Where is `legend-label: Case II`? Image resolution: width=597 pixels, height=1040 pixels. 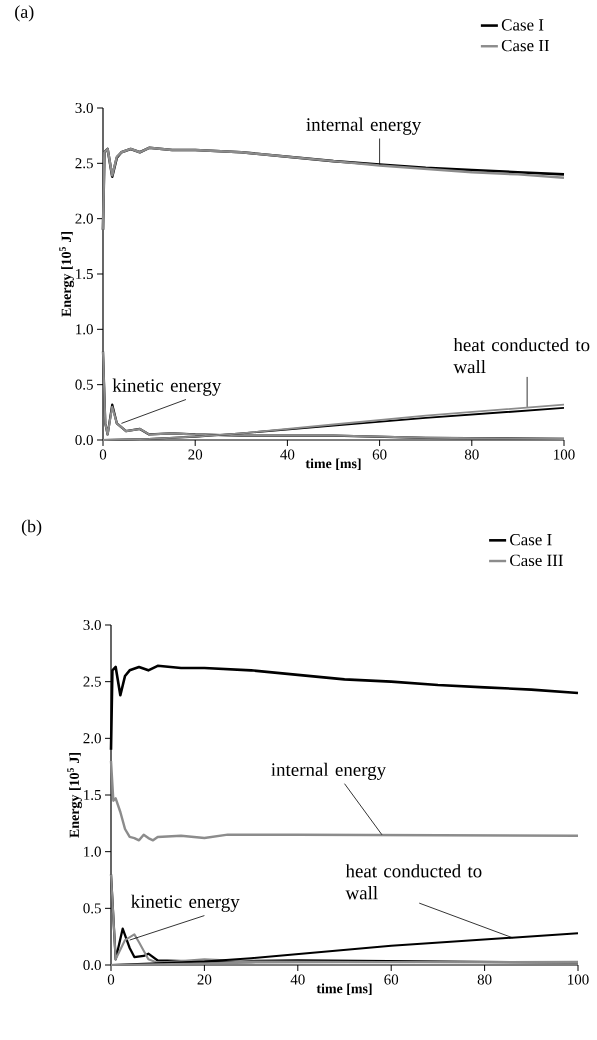 legend-label: Case II is located at coordinates (525, 45).